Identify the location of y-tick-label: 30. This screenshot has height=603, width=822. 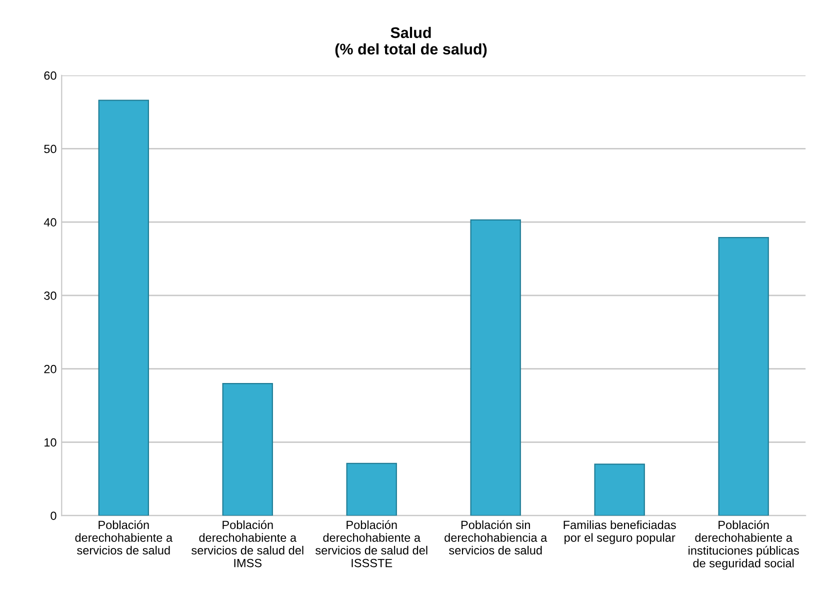
(50, 296).